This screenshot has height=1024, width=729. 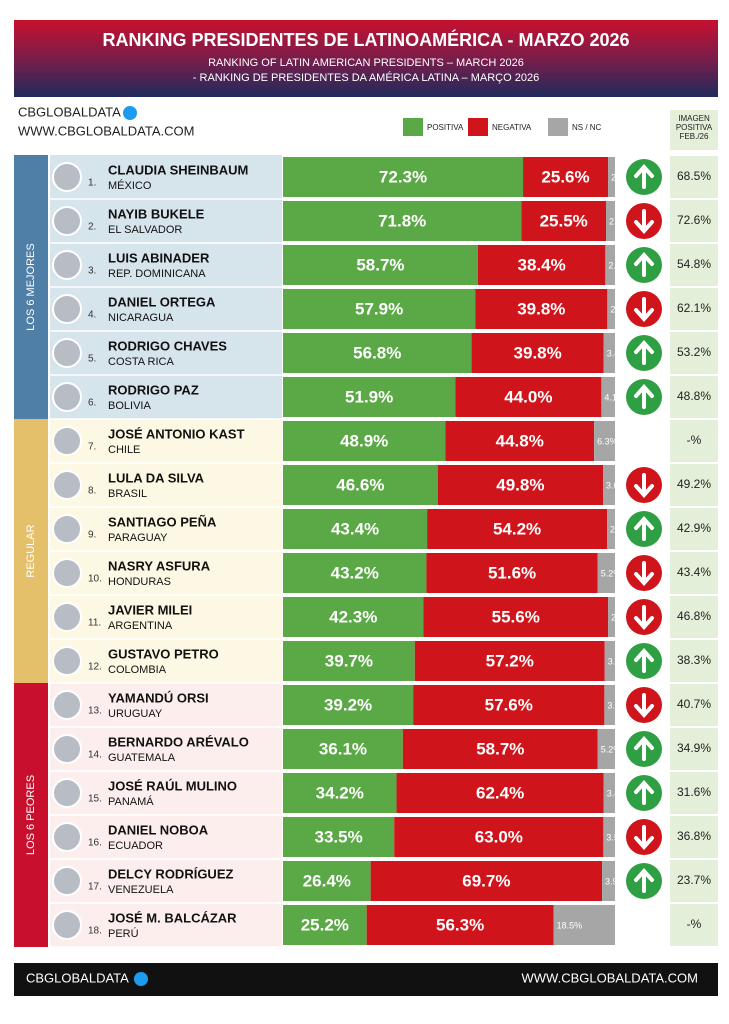 What do you see at coordinates (142, 758) in the screenshot?
I see `country: GUATEMALA` at bounding box center [142, 758].